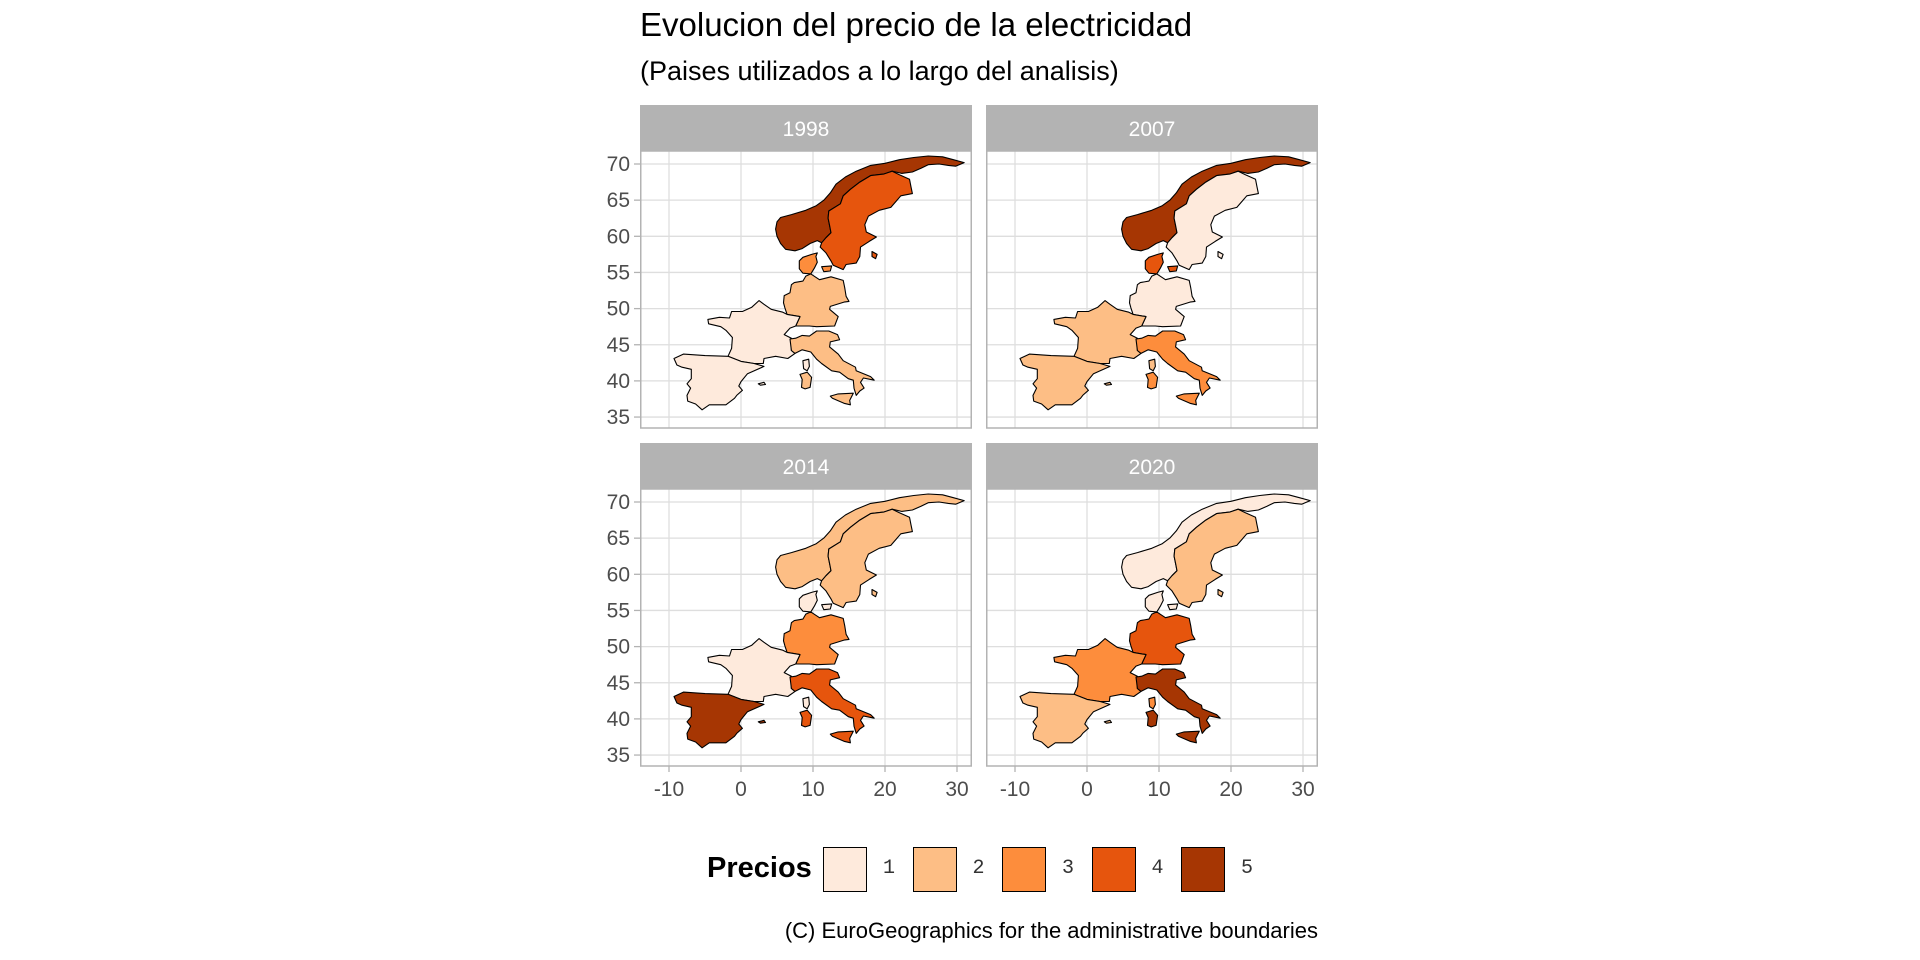  What do you see at coordinates (866, 220) in the screenshot?
I see `country-sweden-1998` at bounding box center [866, 220].